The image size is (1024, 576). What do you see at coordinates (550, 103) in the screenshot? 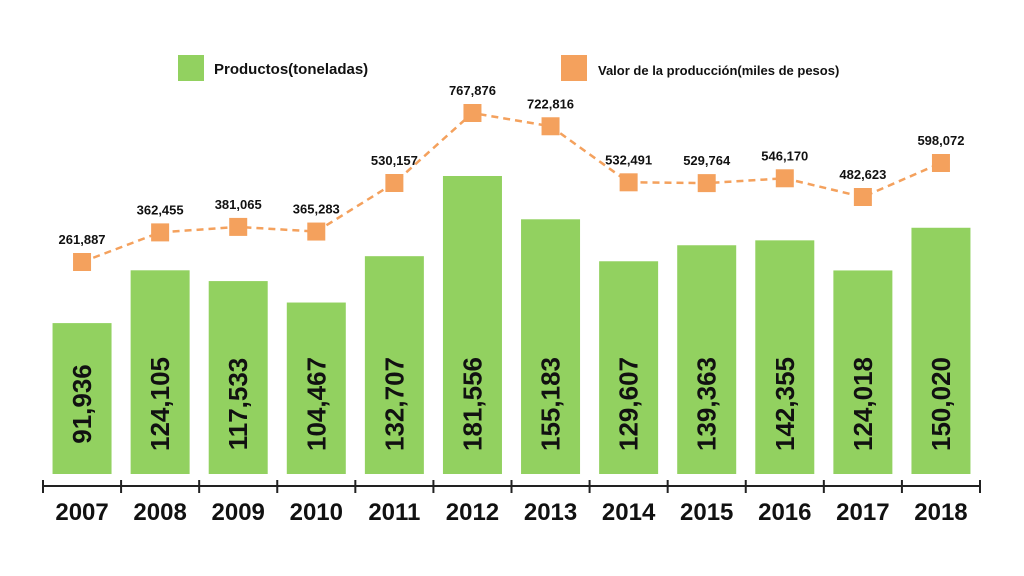
I see `line-point-label: 722,816` at bounding box center [550, 103].